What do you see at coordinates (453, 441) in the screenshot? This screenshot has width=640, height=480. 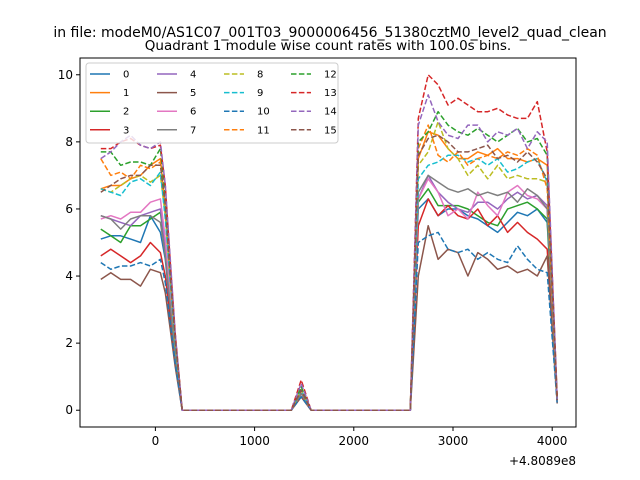 I see `x-tick-label: 3000` at bounding box center [453, 441].